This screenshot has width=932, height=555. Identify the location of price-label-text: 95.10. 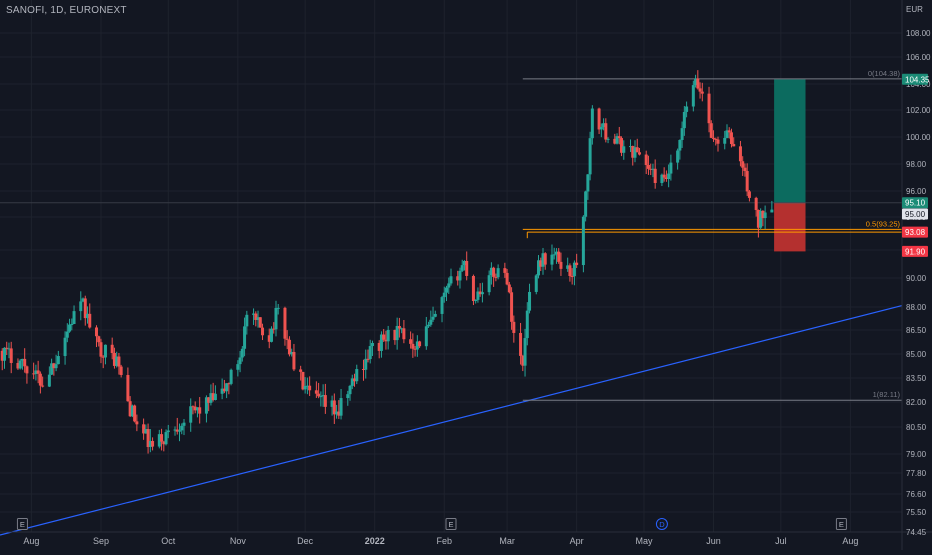
(915, 203).